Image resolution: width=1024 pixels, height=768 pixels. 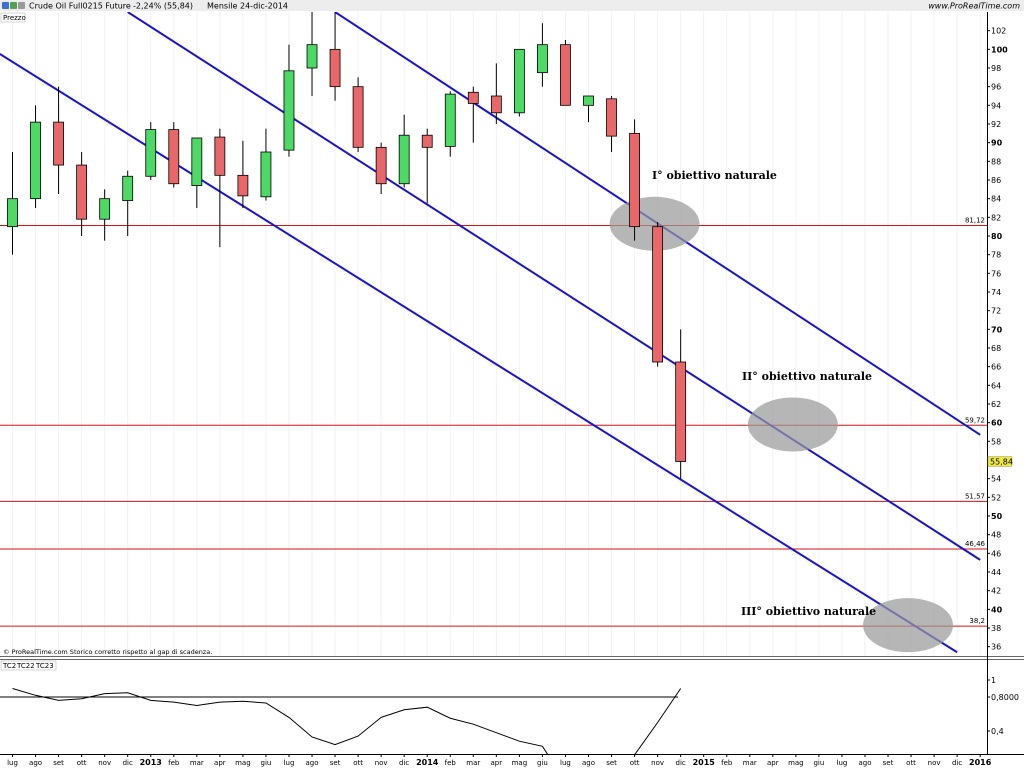 What do you see at coordinates (977, 621) in the screenshot?
I see `level-label: 38,2` at bounding box center [977, 621].